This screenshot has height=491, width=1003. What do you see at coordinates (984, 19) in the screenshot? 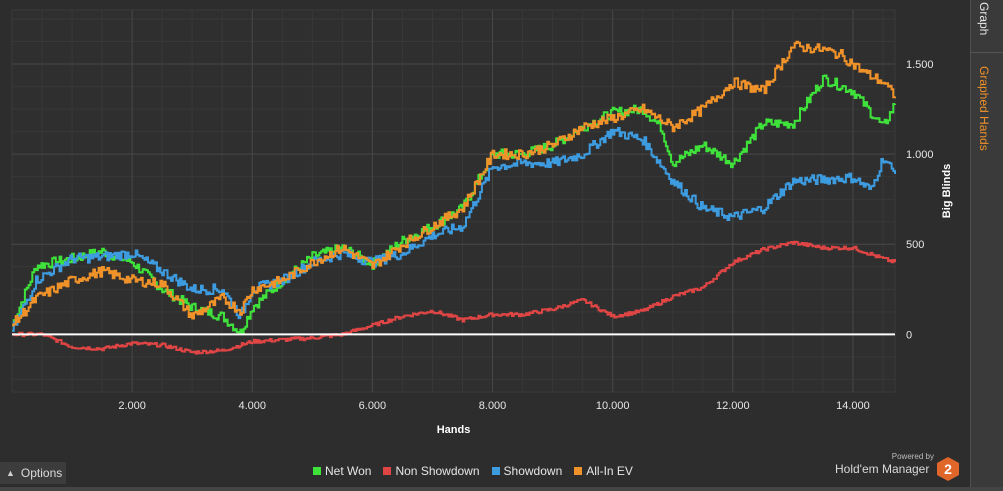
I see `tab-graph: Graph` at bounding box center [984, 19].